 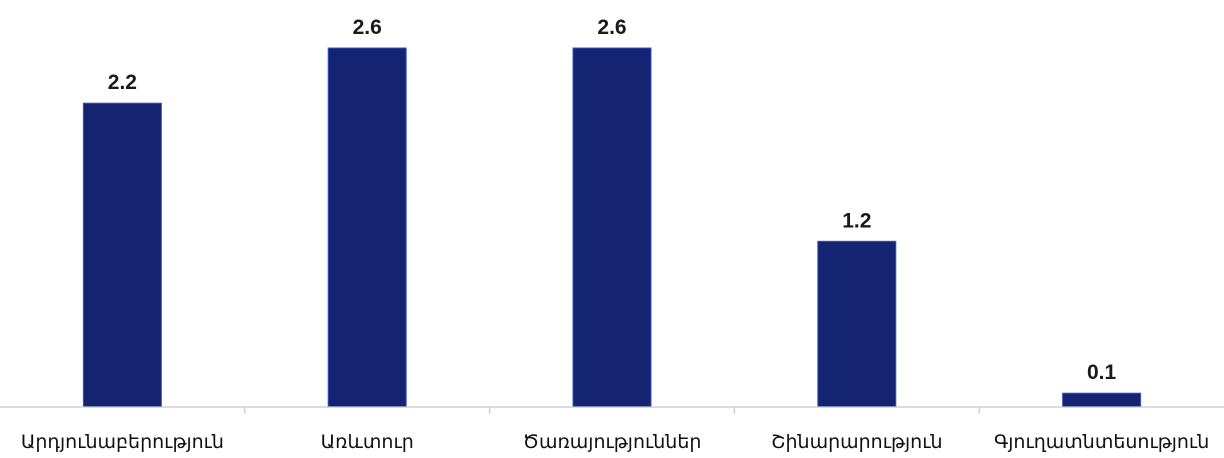 I want to click on data-label-5: 0.1, so click(x=1102, y=372).